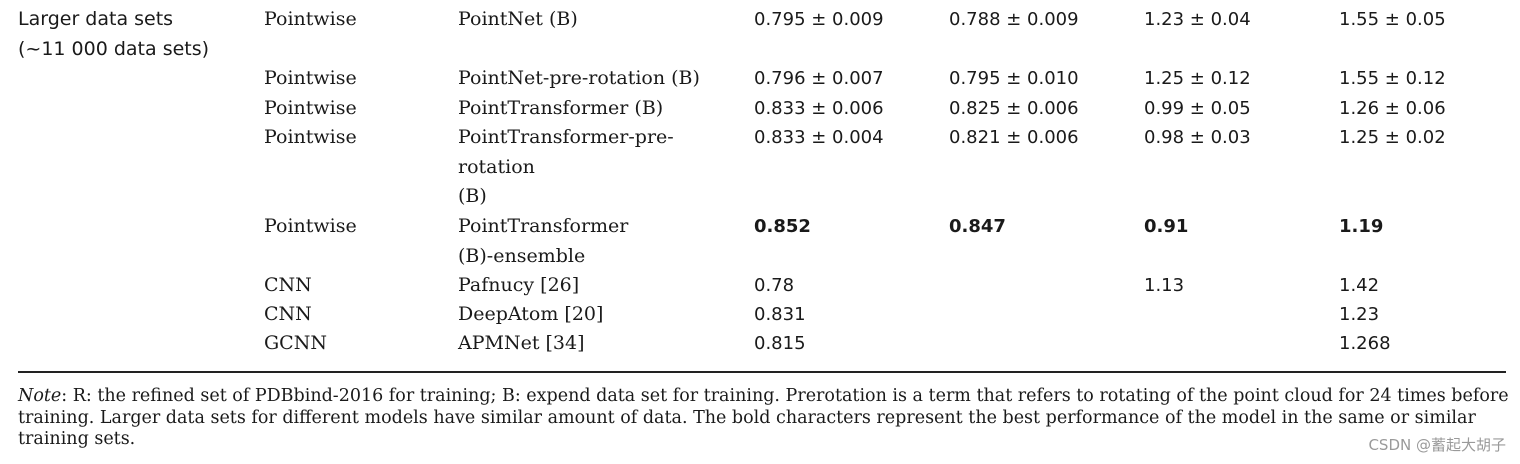  Describe the element at coordinates (819, 108) in the screenshot. I see `row-2-c1: 0.833 ± 0.006` at that location.